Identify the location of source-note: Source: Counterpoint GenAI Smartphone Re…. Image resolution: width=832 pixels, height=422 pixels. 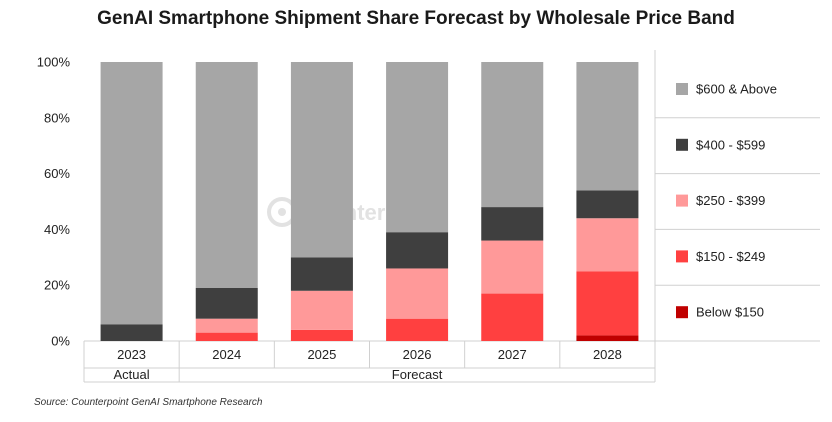
(148, 402).